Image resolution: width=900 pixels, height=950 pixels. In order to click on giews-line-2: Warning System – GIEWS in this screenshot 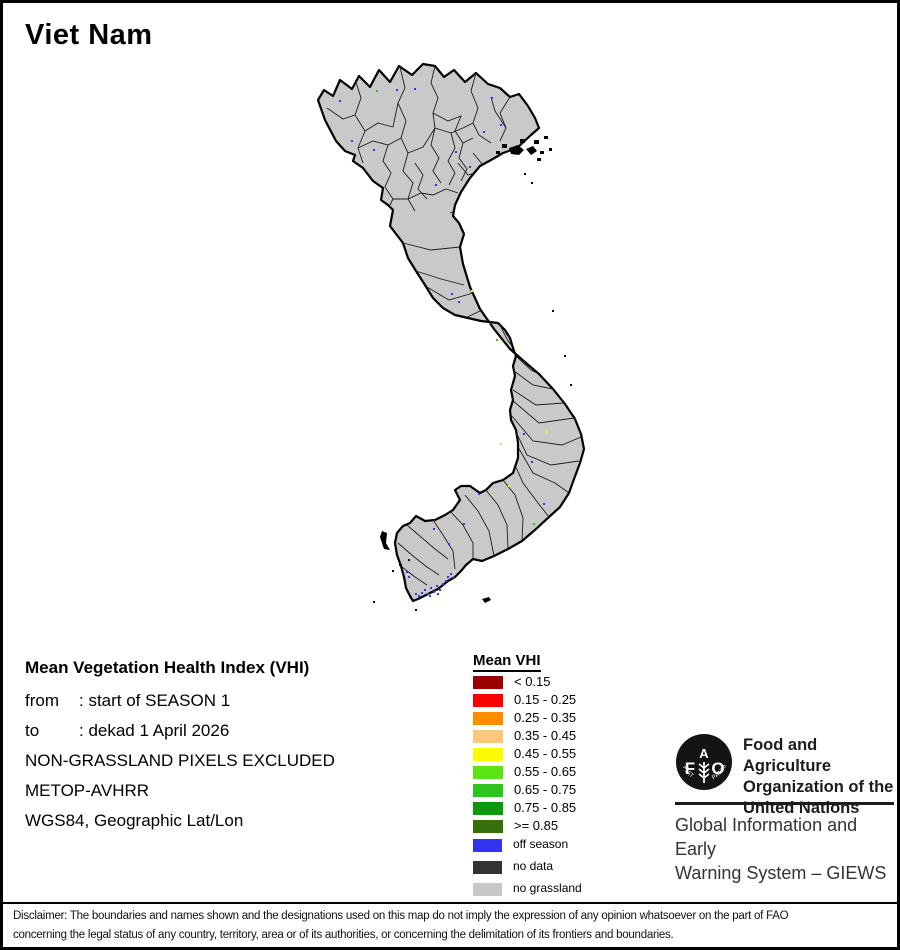, I will do `click(781, 873)`.